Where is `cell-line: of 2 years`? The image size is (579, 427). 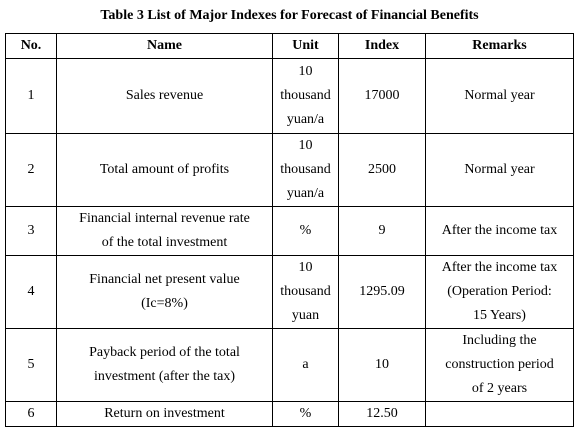 cell-line: of 2 years is located at coordinates (499, 388).